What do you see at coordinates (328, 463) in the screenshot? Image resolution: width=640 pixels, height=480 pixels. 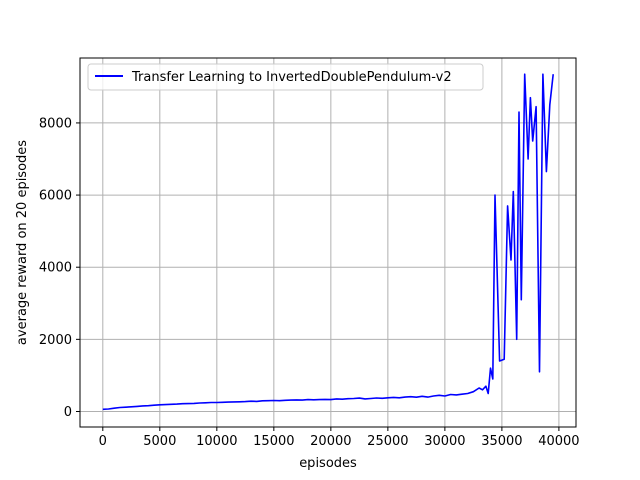 I see `x-axis-label: episodes` at bounding box center [328, 463].